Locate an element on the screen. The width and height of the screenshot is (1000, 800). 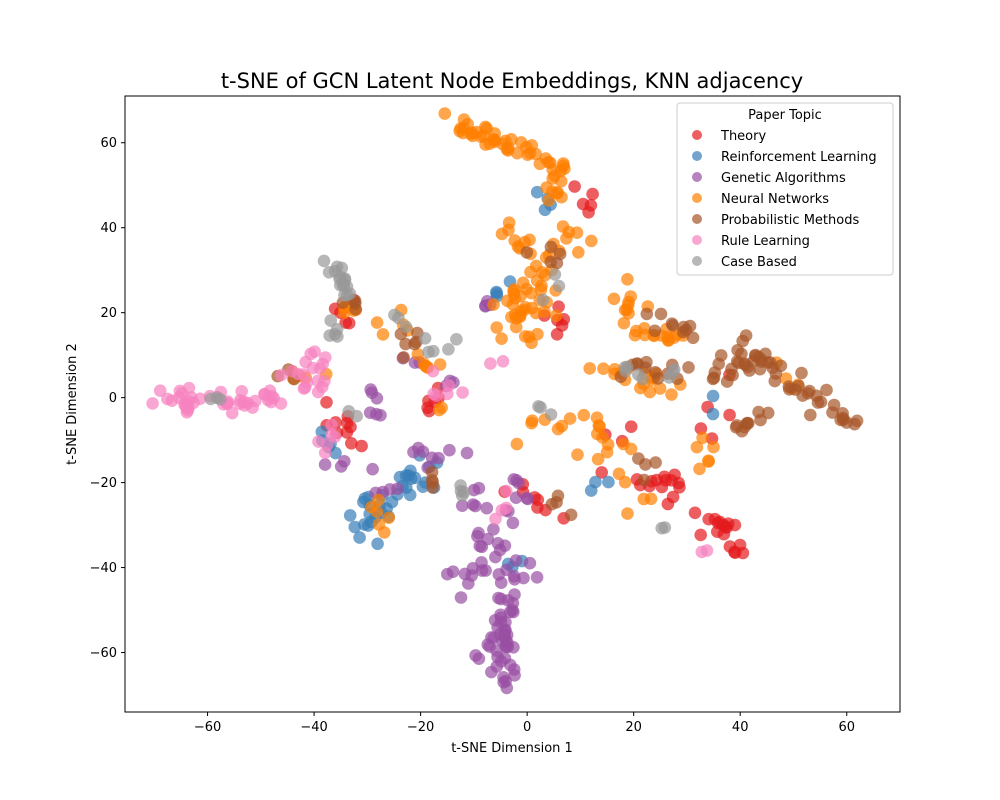
y-tick-label: 40 is located at coordinates (108, 228).